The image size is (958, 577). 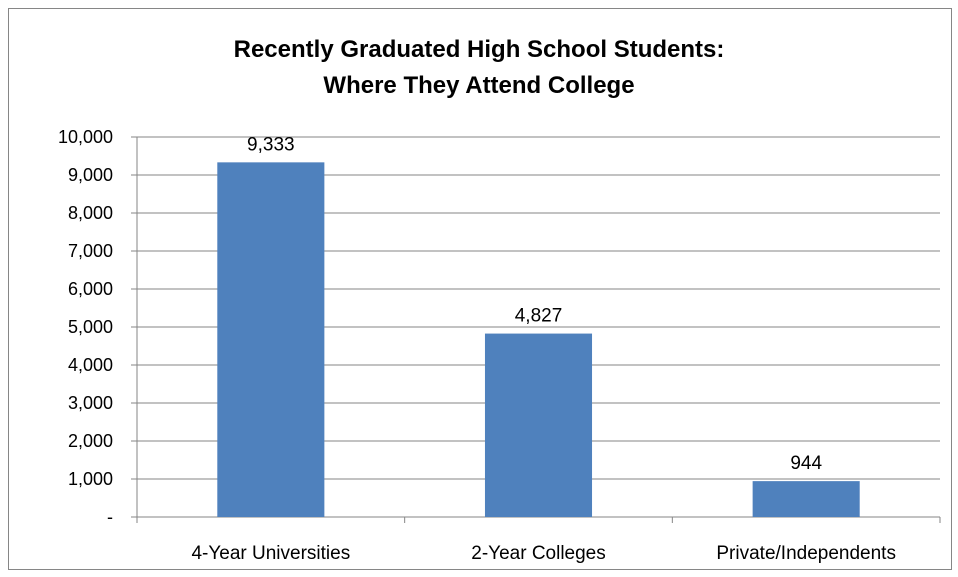 What do you see at coordinates (479, 49) in the screenshot?
I see `chart-title-line-1: Recently Graduated High School Students:` at bounding box center [479, 49].